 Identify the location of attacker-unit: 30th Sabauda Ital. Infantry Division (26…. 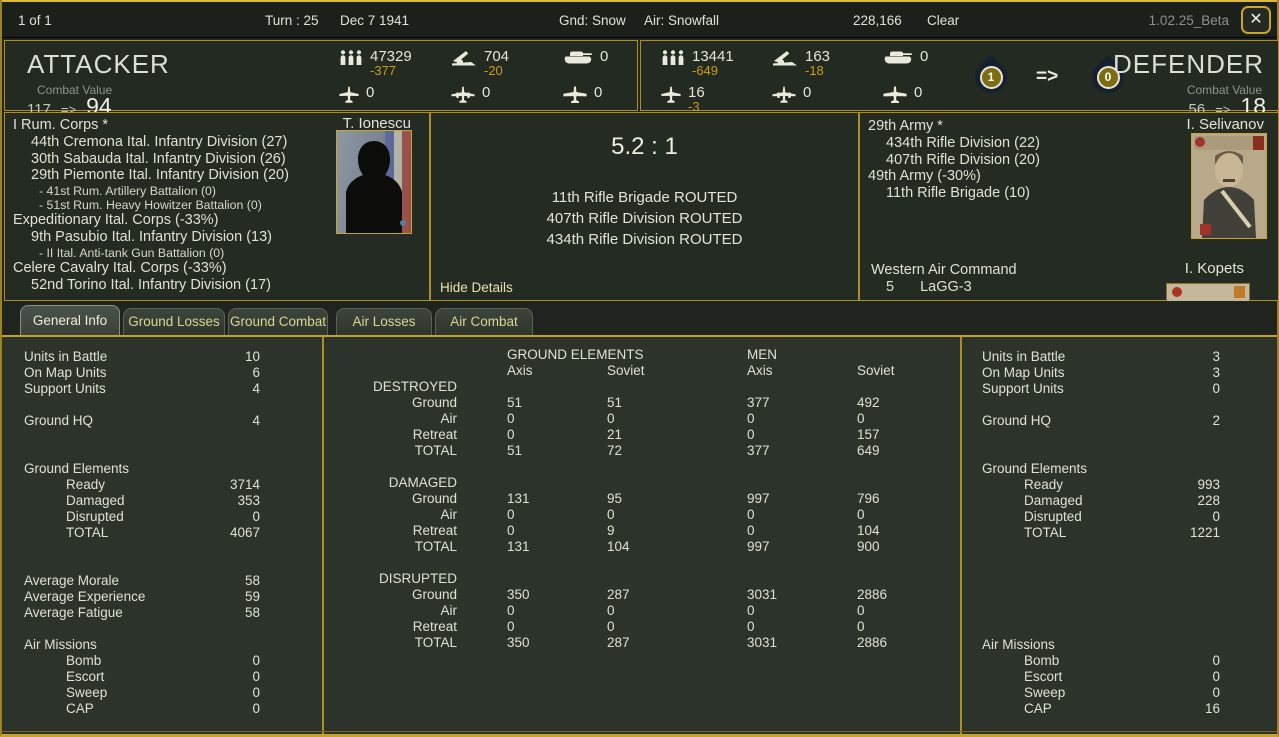
(158, 158).